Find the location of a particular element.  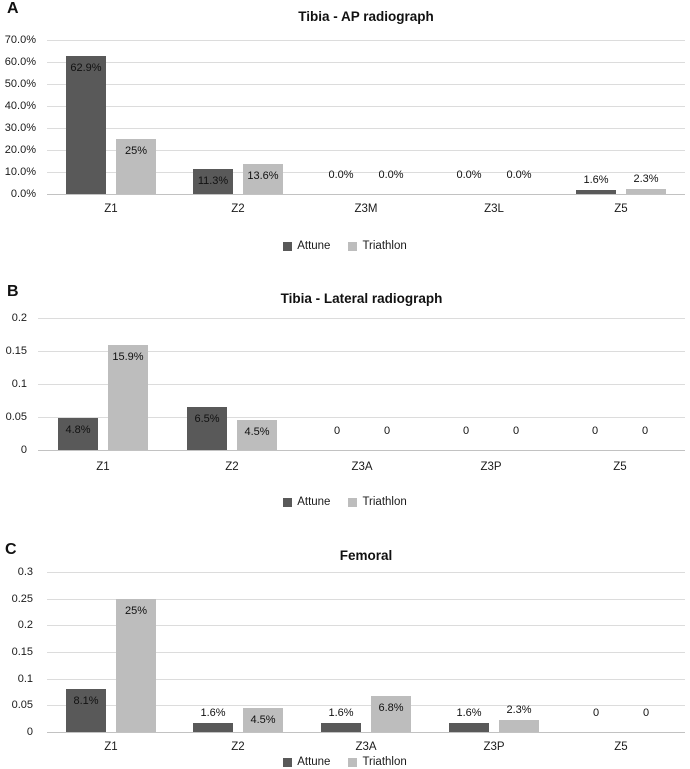

y-axis-tick-label: 0.15 is located at coordinates (16, 351).